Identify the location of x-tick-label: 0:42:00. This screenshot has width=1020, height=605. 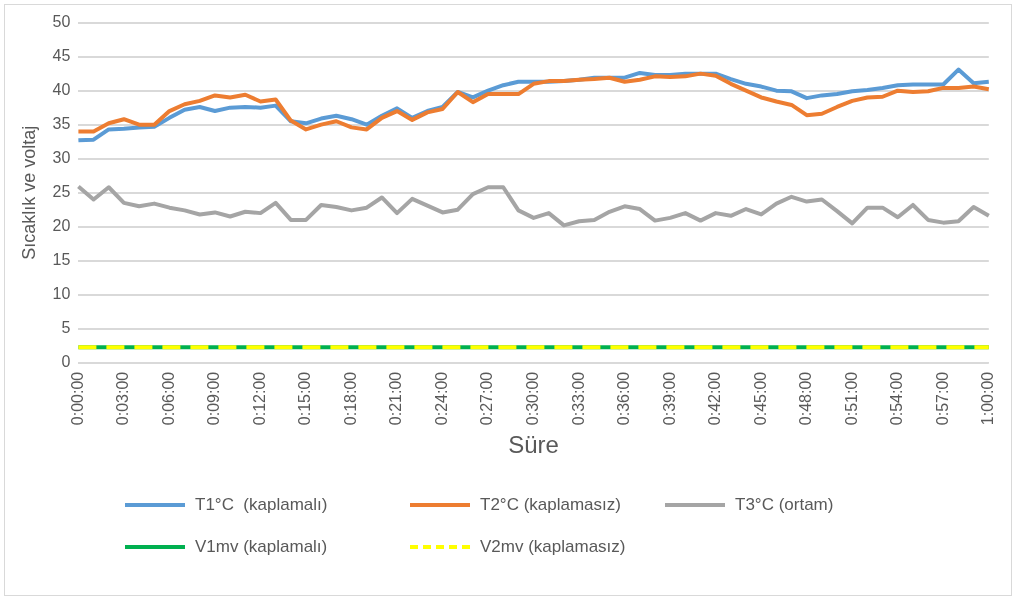
(715, 398).